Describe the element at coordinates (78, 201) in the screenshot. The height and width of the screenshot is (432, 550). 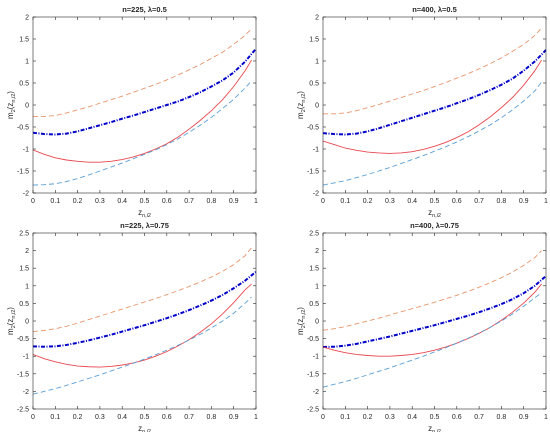
I see `panel-1-xtick-label: 0.2` at that location.